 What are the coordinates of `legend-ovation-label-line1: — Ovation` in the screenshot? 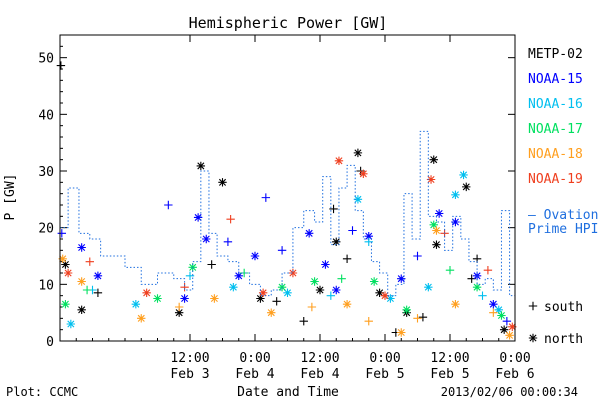 It's located at (563, 215).